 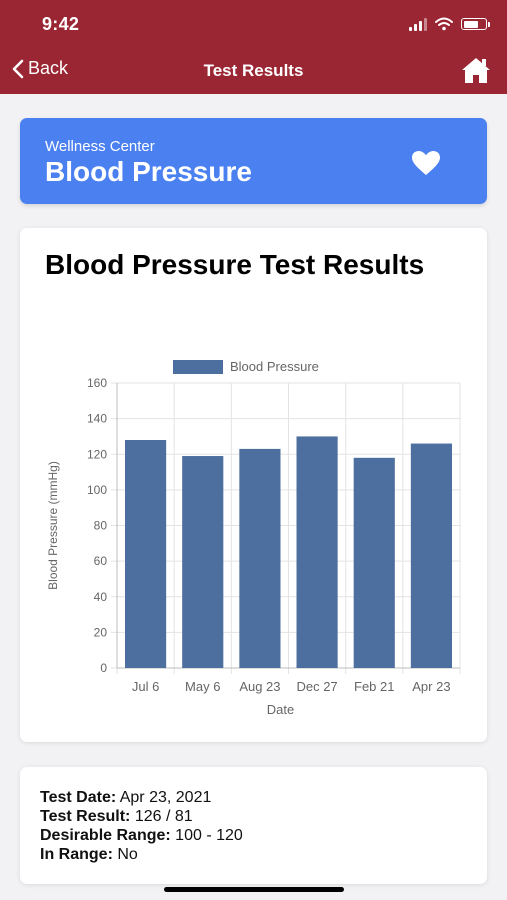 I want to click on status-time: 9:42, so click(x=61, y=24).